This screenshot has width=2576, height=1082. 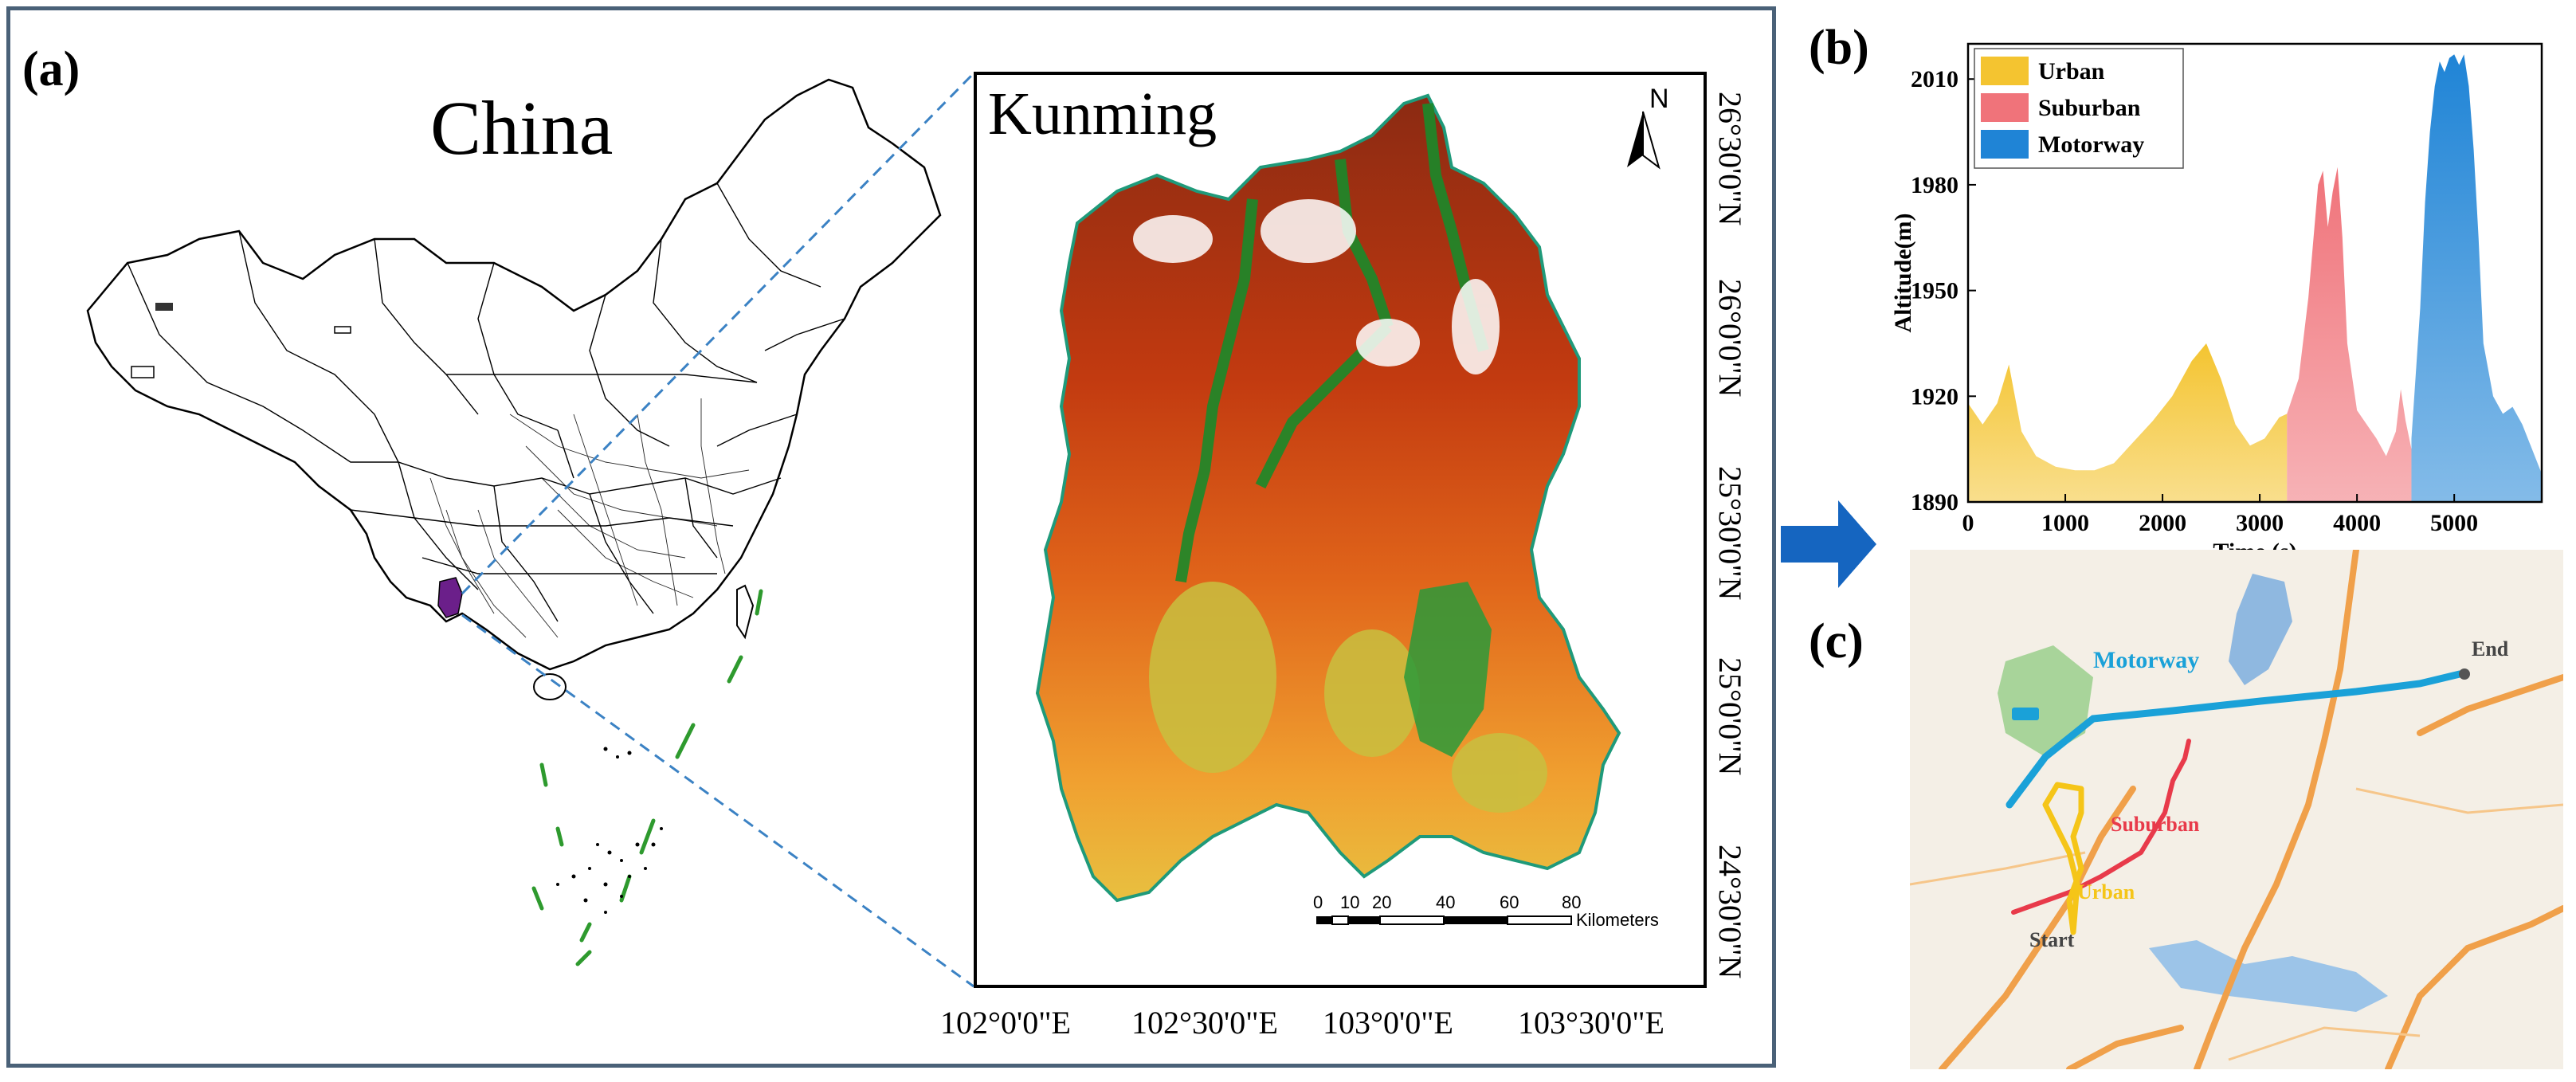 What do you see at coordinates (1934, 79) in the screenshot?
I see `y-tick-label: 2010` at bounding box center [1934, 79].